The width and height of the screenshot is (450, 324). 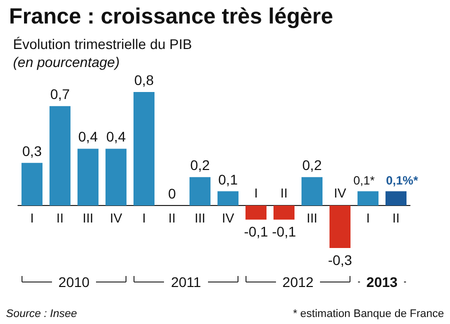 What do you see at coordinates (144, 80) in the screenshot?
I see `data-label: 0,8` at bounding box center [144, 80].